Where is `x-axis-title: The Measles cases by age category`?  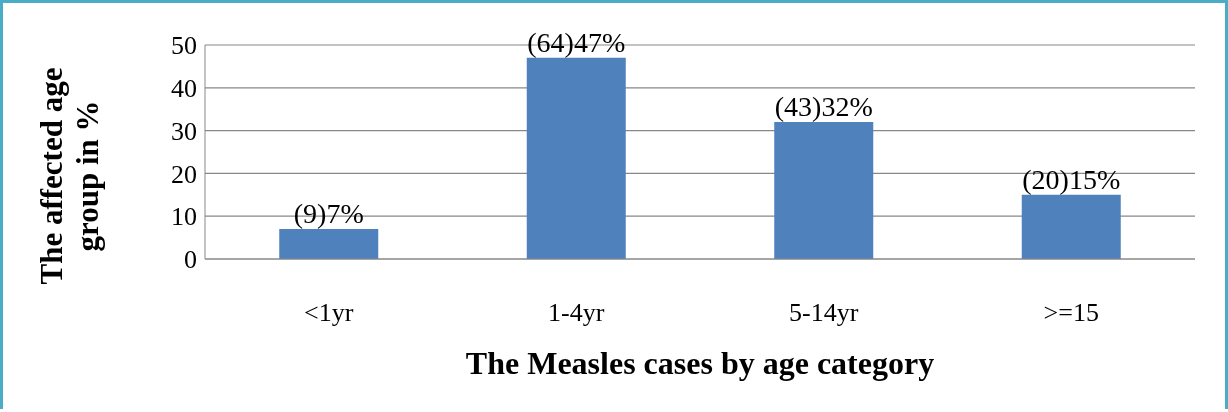 x-axis-title: The Measles cases by age category is located at coordinates (700, 363).